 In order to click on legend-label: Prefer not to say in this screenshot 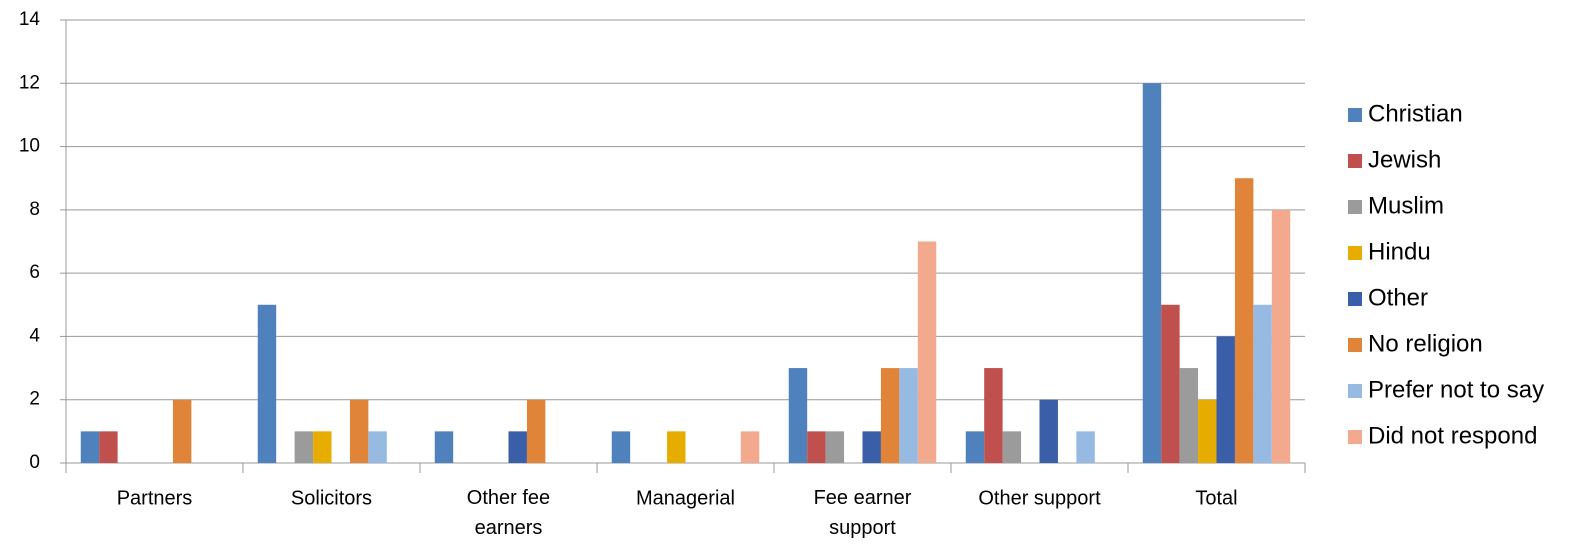, I will do `click(1456, 389)`.